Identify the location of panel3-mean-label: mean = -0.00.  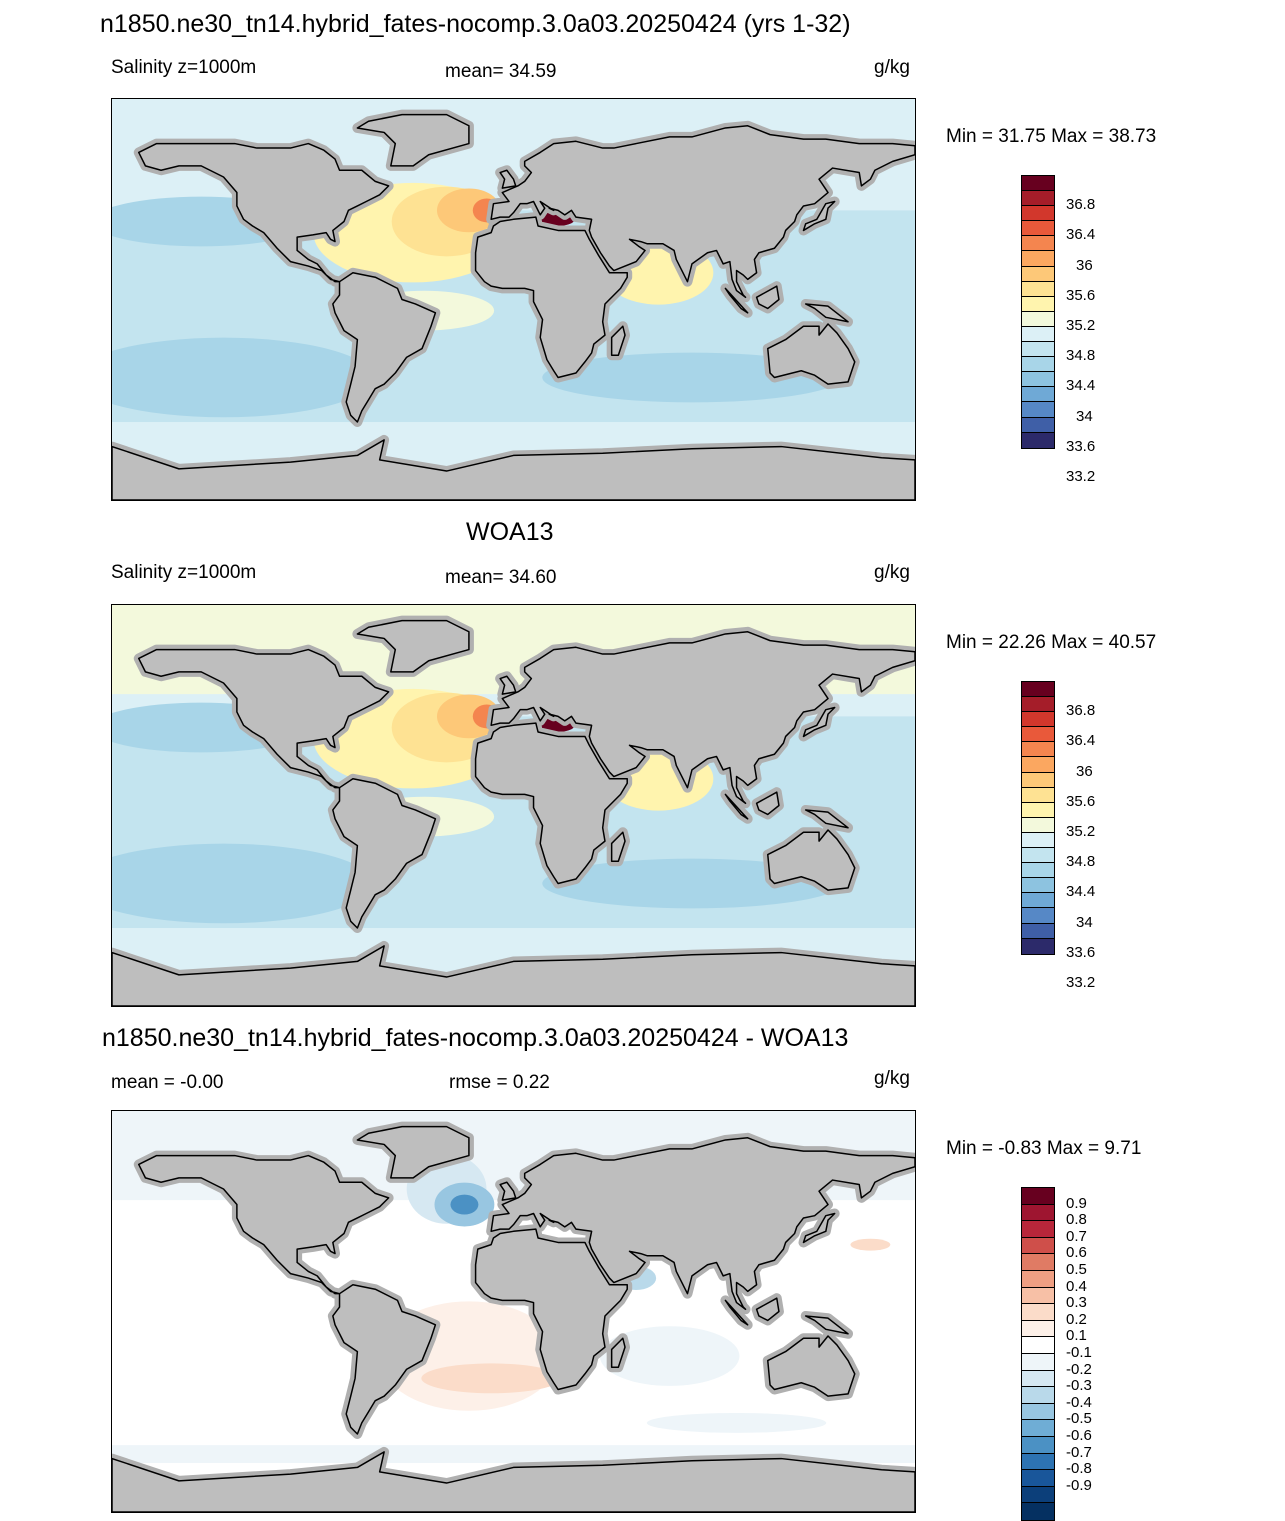
(167, 1082).